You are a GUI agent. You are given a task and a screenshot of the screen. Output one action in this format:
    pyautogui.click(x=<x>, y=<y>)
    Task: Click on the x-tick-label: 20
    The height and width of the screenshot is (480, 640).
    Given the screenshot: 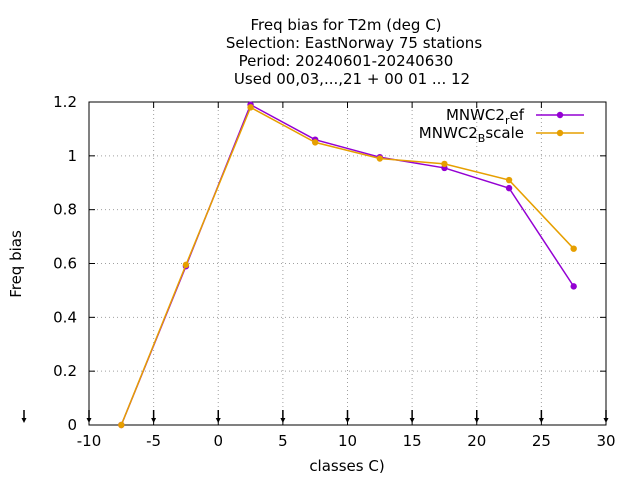 What is the action you would take?
    pyautogui.click(x=476, y=441)
    